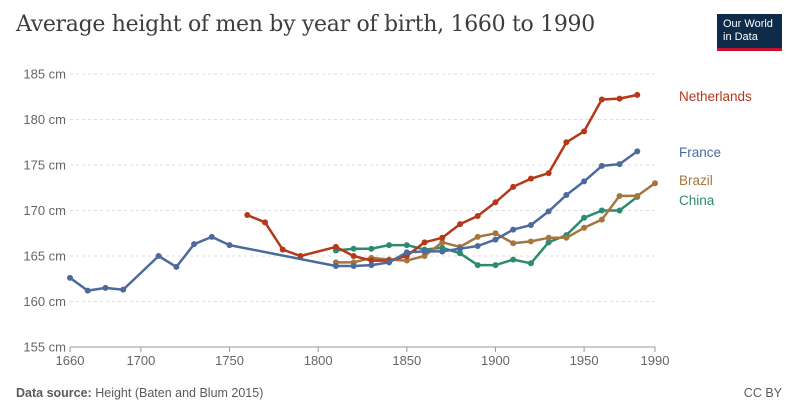 The image size is (800, 418). I want to click on logo-line-1: Our World, so click(748, 24).